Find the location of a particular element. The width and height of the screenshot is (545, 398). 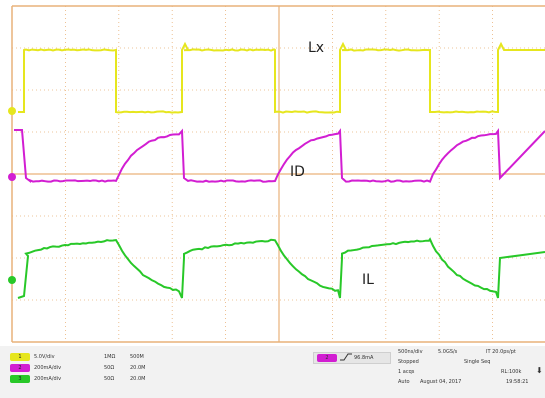

channel-1-bandwidth: 500M is located at coordinates (137, 357).